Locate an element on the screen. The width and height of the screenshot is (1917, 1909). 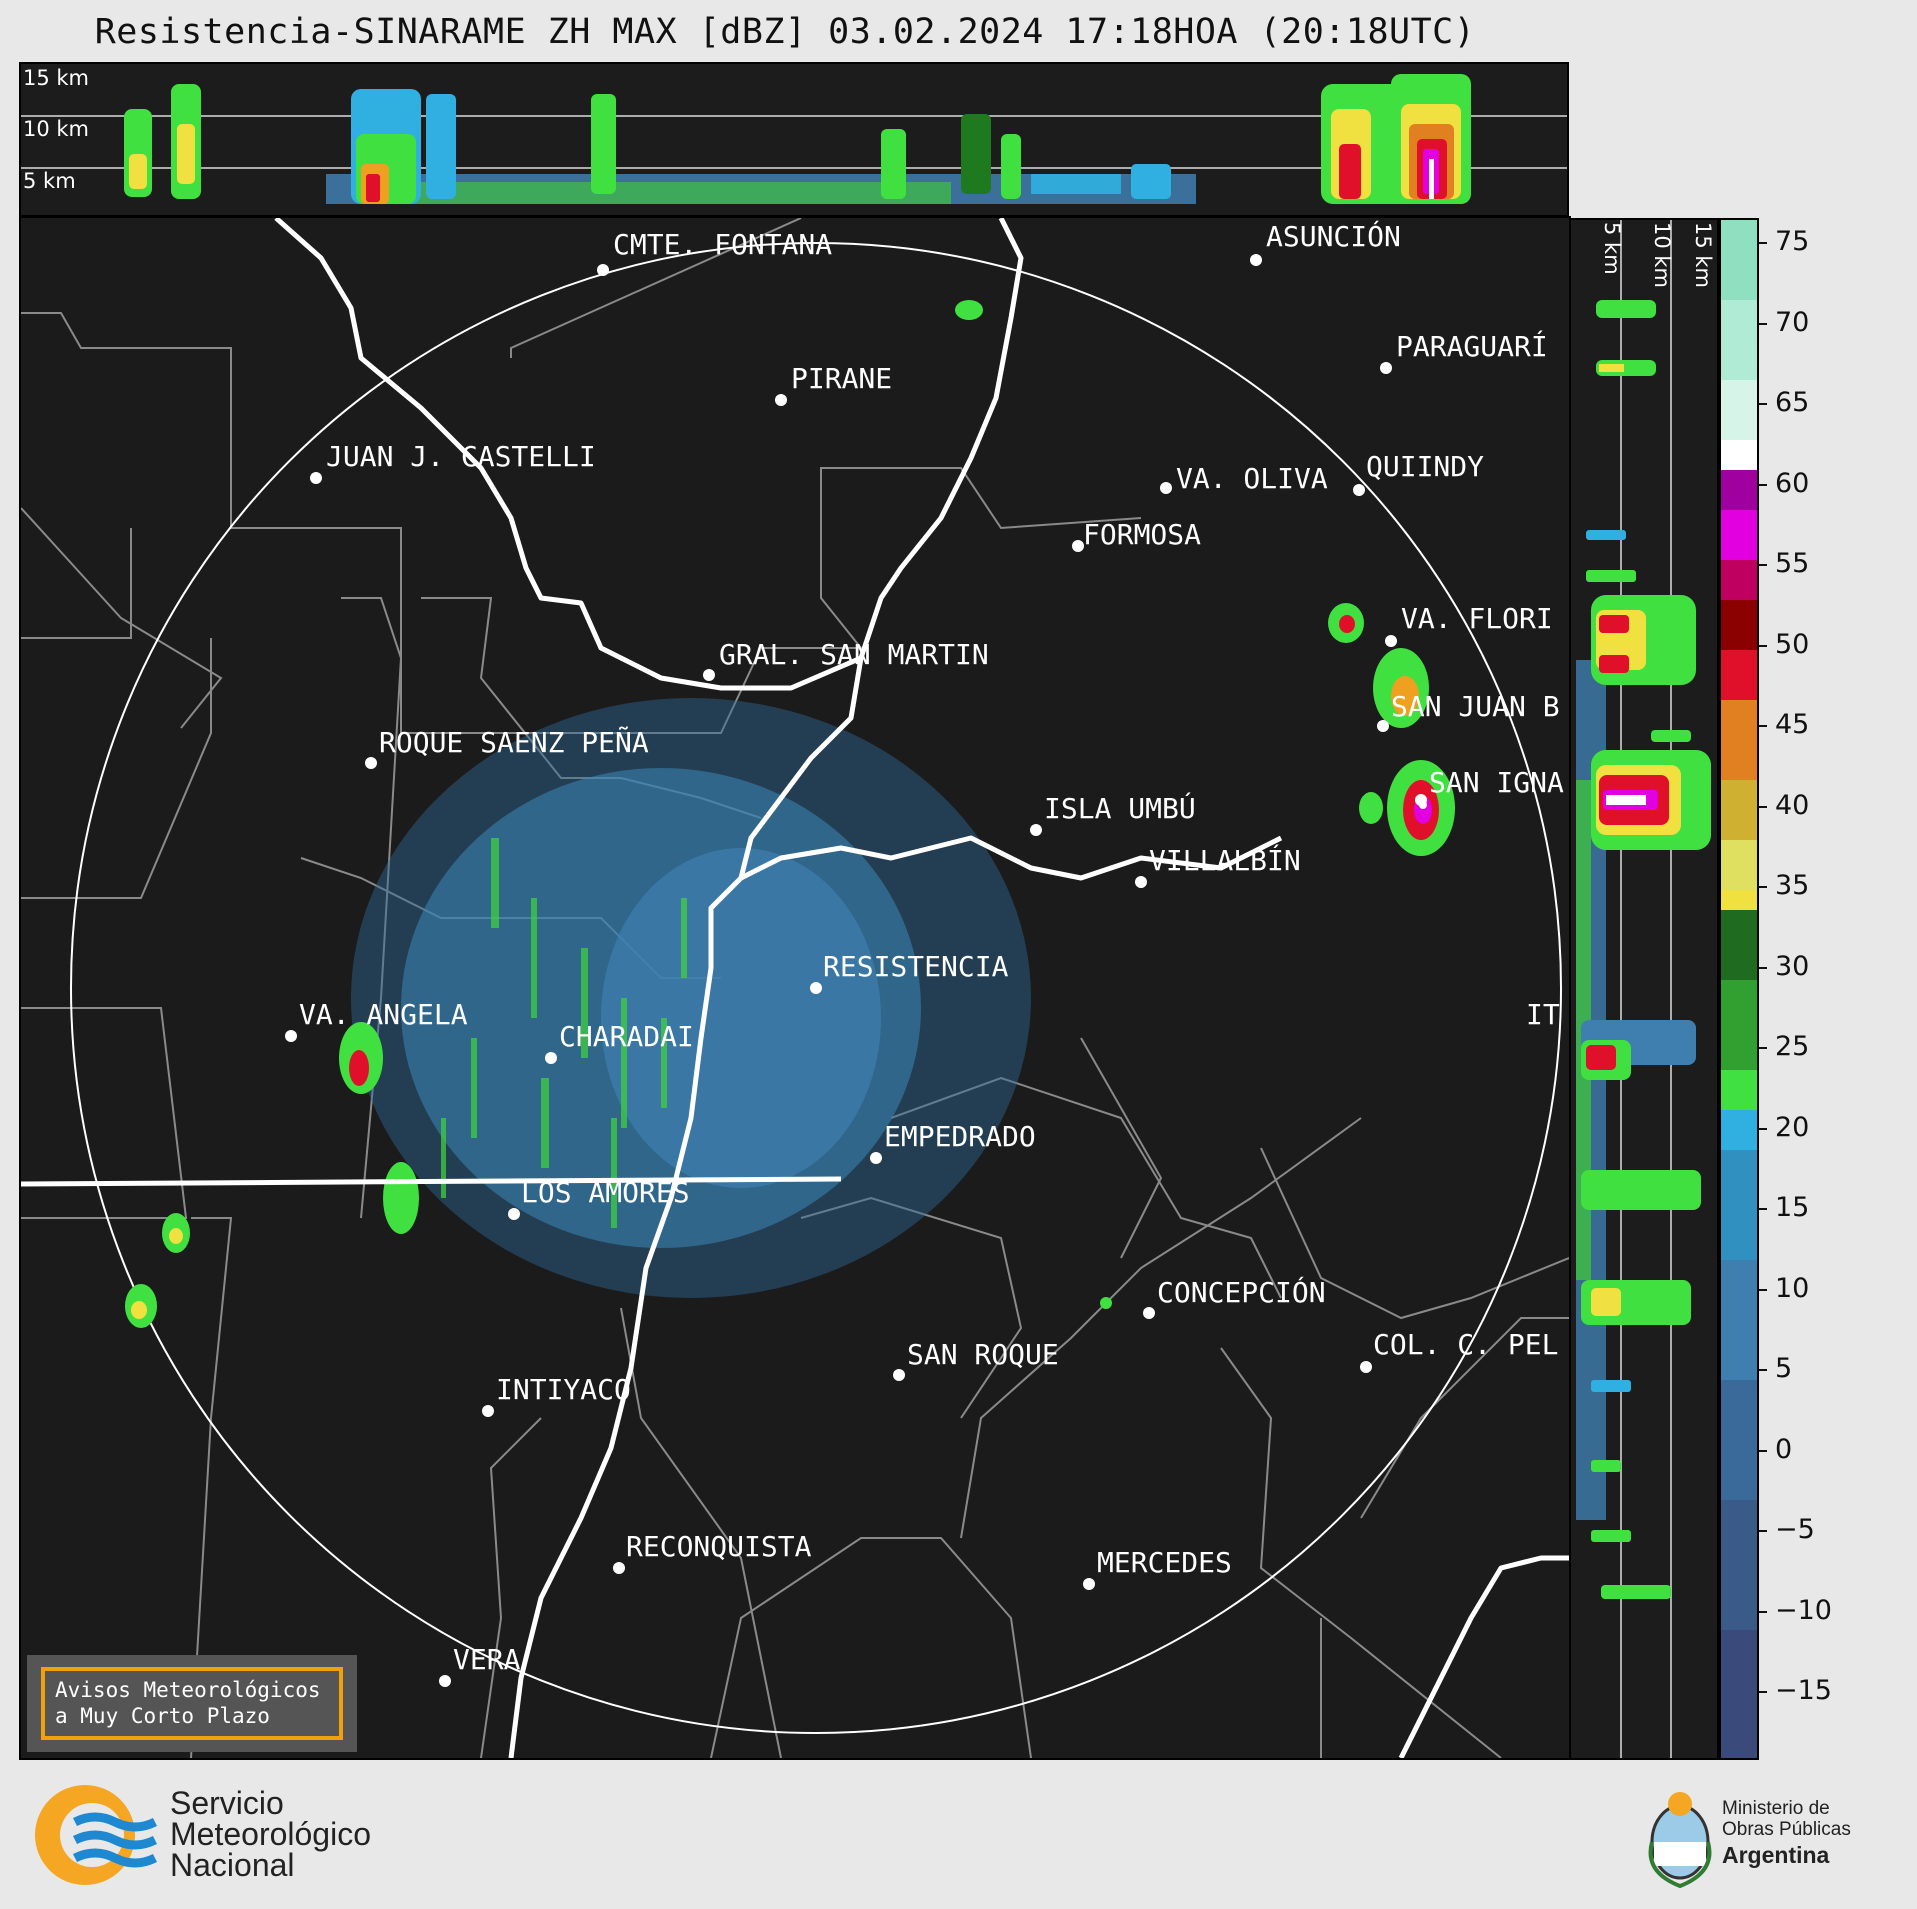
city-label-roque-saenz-pena: ROQUE SAENZ PEÑA is located at coordinates (514, 742).